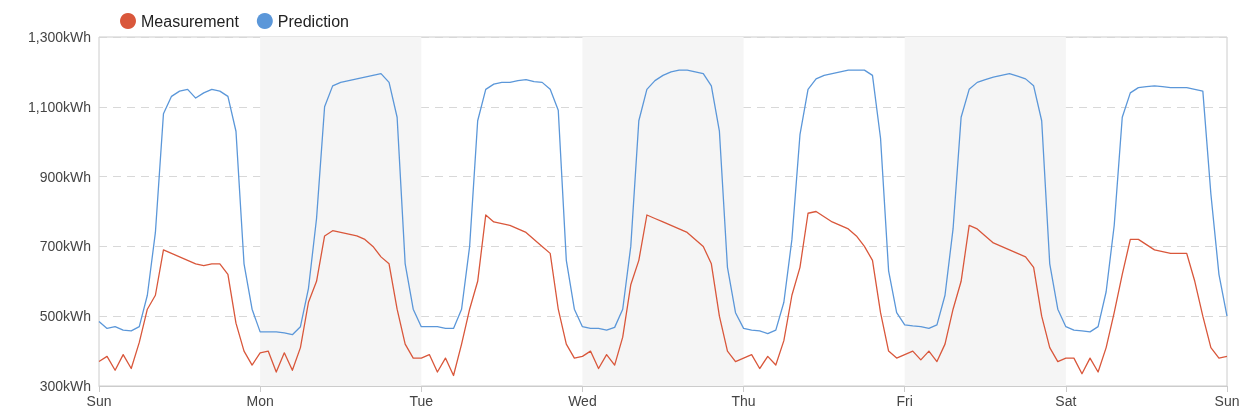 The image size is (1245, 417). I want to click on x-tick-label: Fri, so click(904, 401).